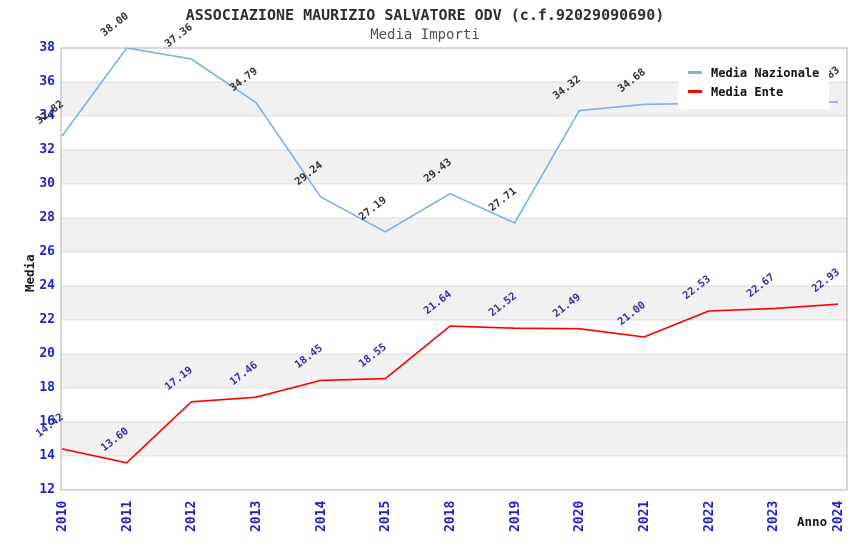  What do you see at coordinates (644, 516) in the screenshot?
I see `x-tick-label: 2021` at bounding box center [644, 516].